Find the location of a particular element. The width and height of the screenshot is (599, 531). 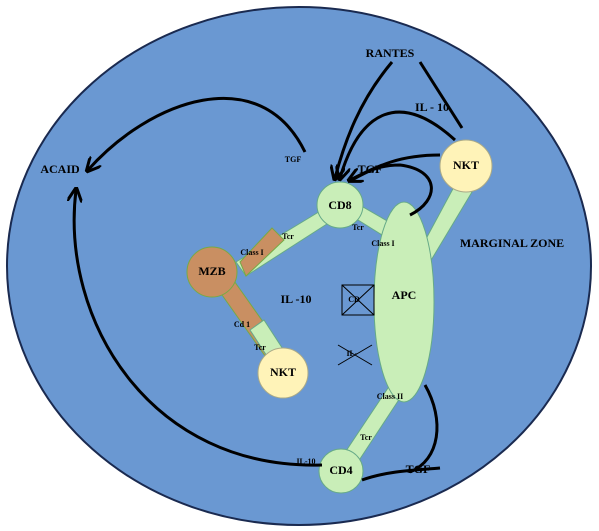

node-label: CD8 is located at coordinates (339, 205).